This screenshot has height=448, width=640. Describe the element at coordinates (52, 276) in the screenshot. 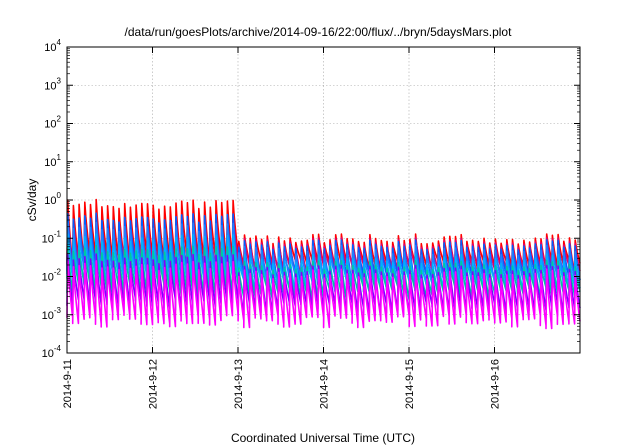

I see `y-tick-label: 10⁻²` at that location.